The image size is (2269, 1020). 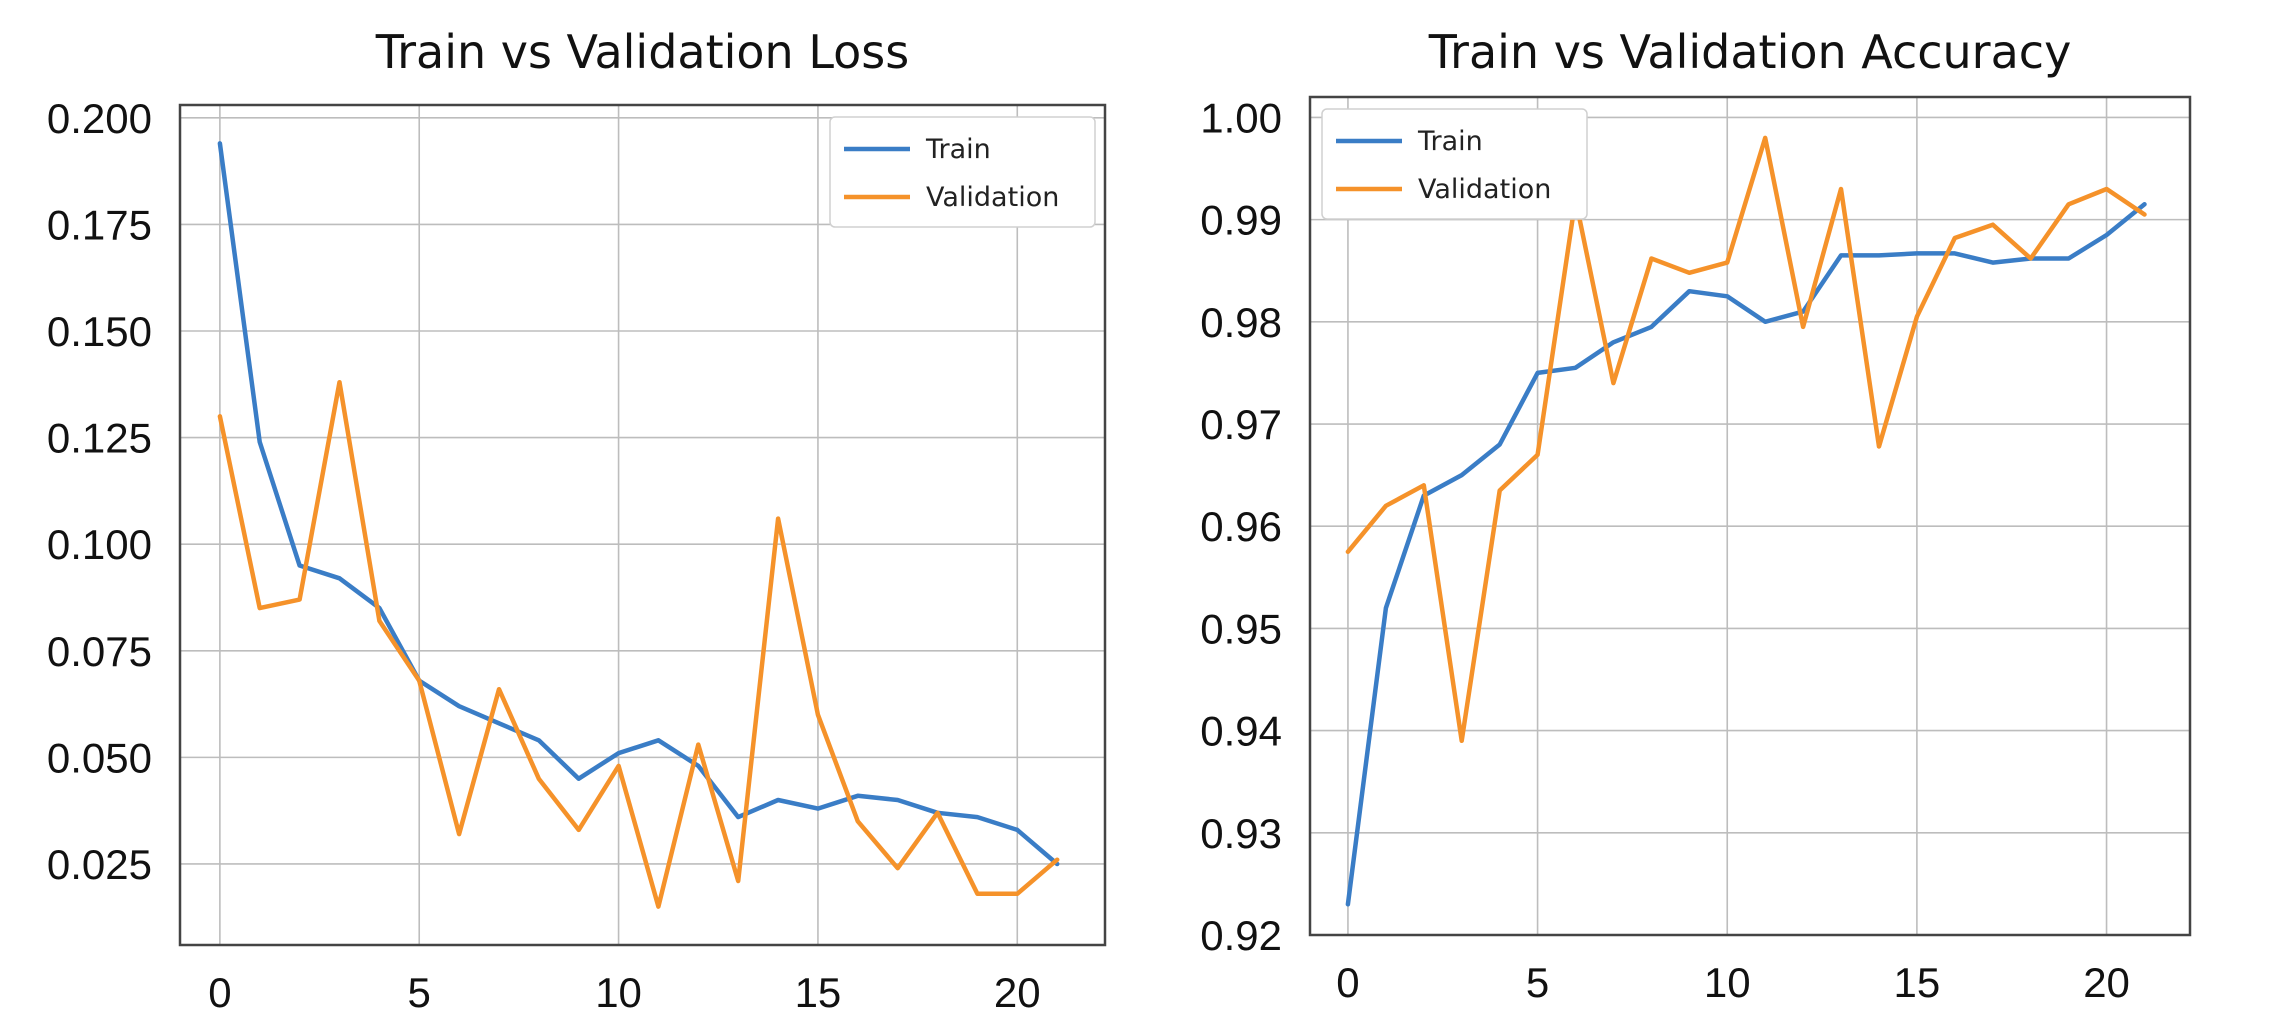 What do you see at coordinates (99, 651) in the screenshot?
I see `y-tick-label: 0.075` at bounding box center [99, 651].